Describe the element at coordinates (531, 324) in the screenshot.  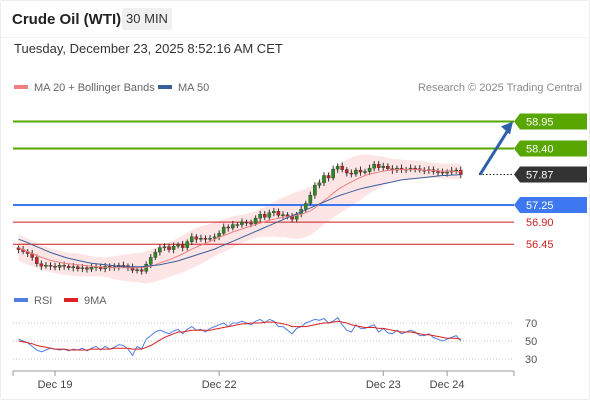
I see `rsi-tick-0: 70` at that location.